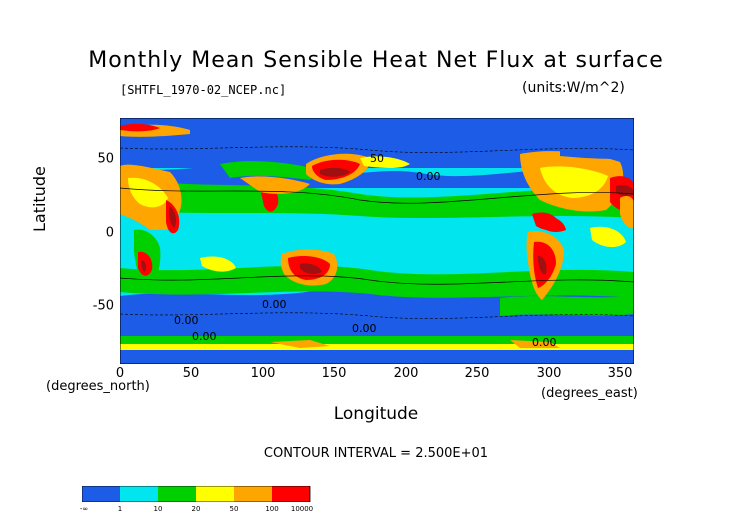  I want to click on asia-green, so click(270, 170).